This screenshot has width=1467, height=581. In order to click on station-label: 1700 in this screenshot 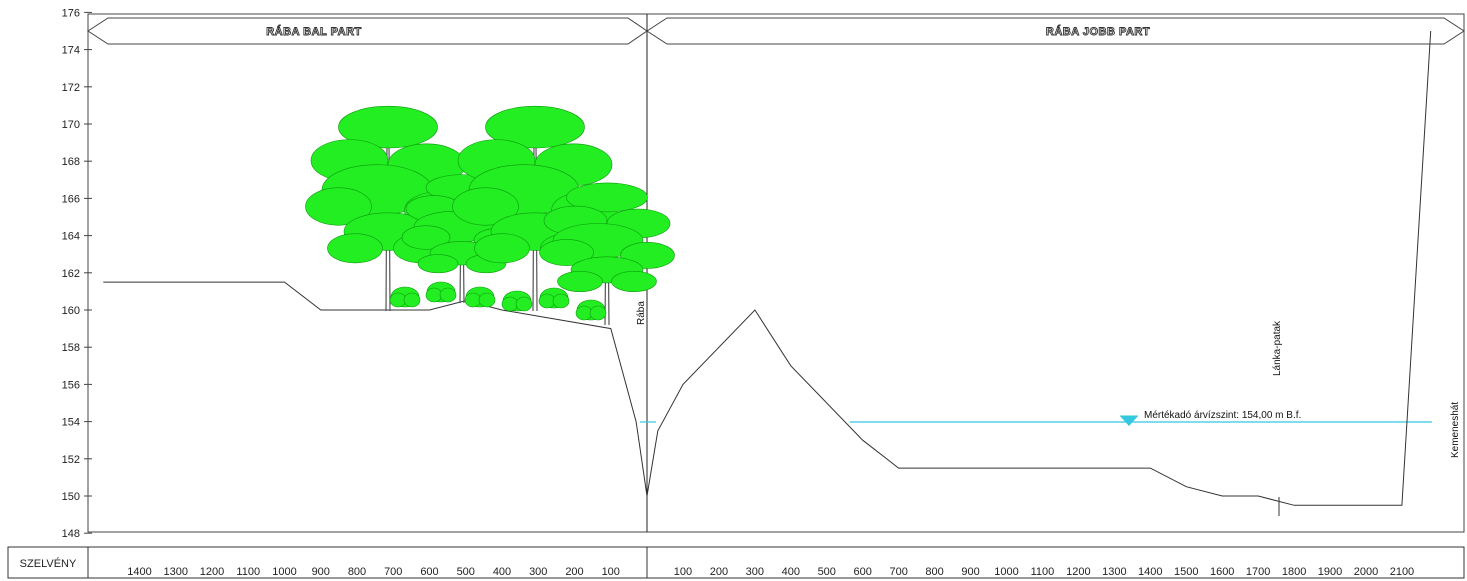, I will do `click(1258, 572)`.